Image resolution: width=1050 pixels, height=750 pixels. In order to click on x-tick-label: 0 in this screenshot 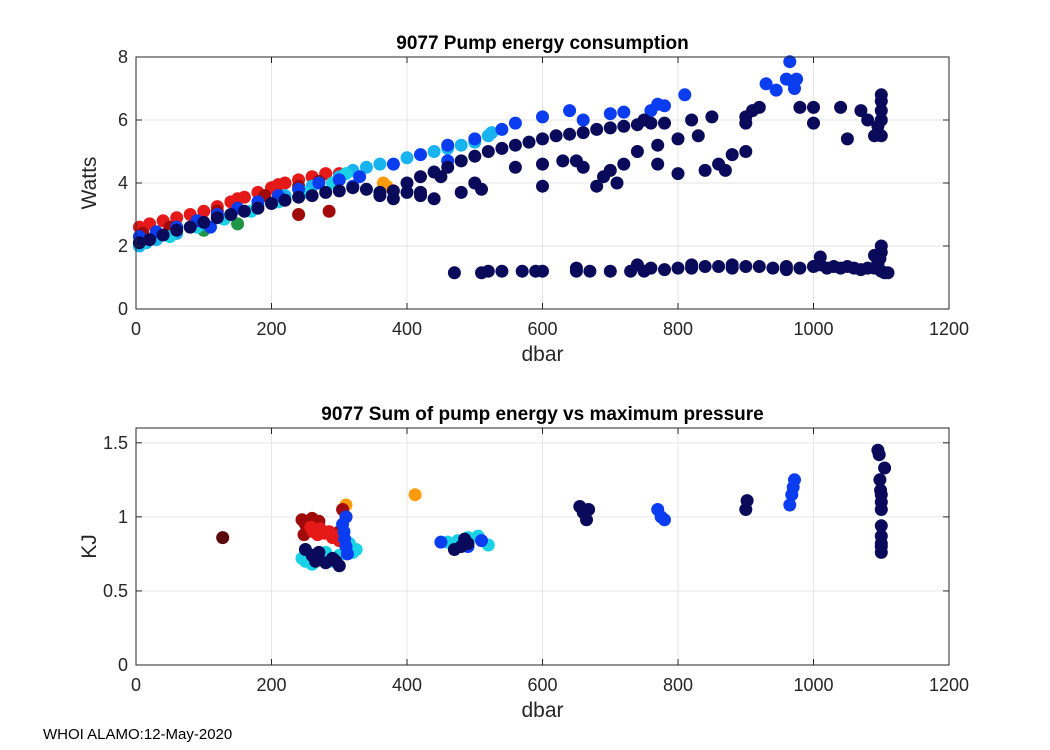, I will do `click(136, 329)`.